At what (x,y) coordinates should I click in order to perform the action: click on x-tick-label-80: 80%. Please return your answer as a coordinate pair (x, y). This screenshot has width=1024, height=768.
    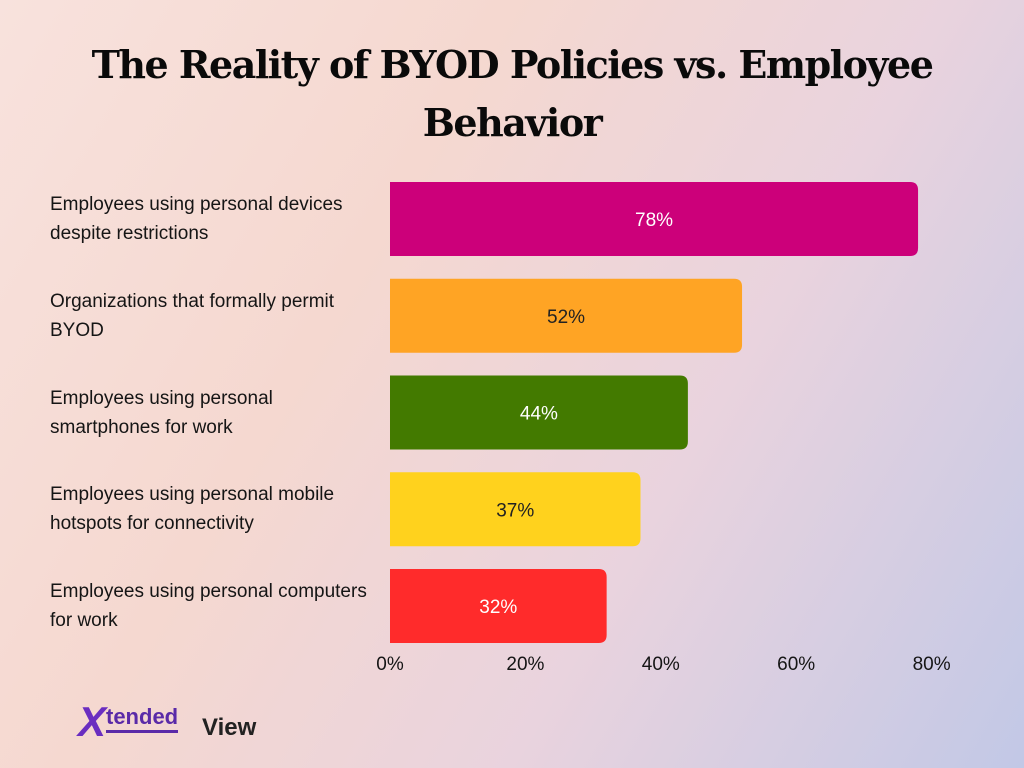
    Looking at the image, I should click on (932, 664).